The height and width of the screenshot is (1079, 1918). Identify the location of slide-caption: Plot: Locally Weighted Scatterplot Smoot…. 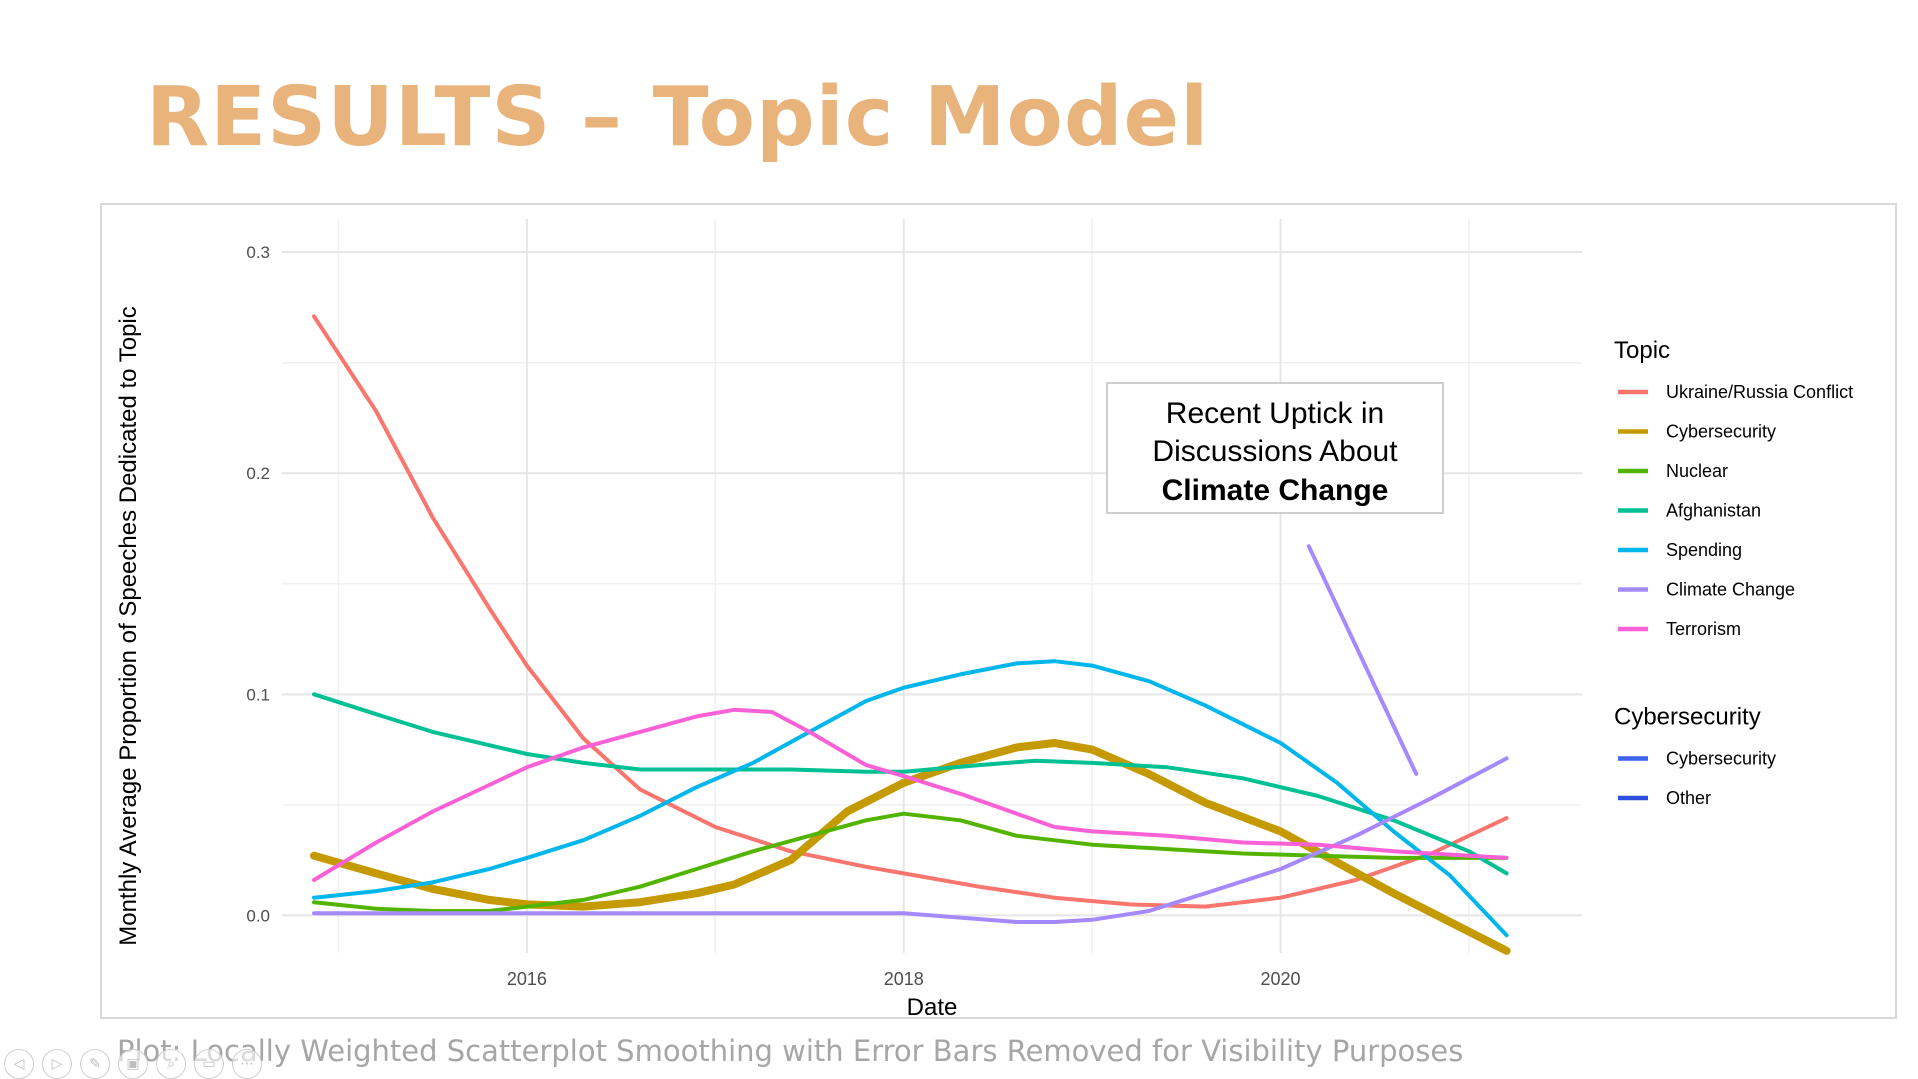
(790, 1051).